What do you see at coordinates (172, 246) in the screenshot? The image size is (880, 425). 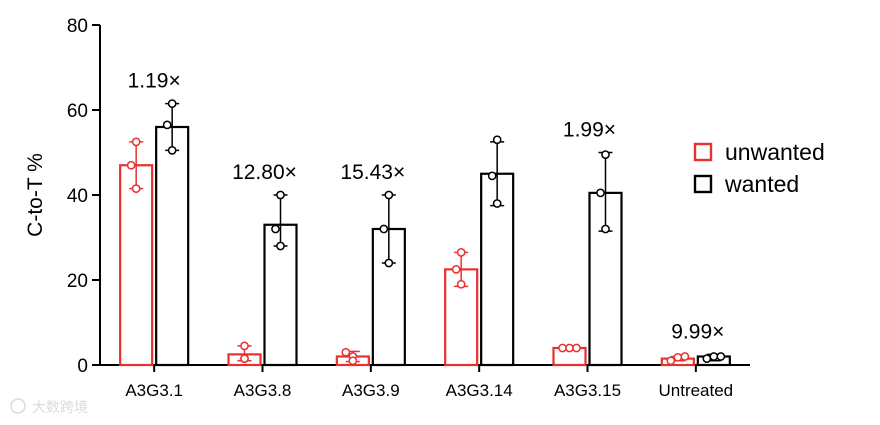 I see `bar-wanted` at bounding box center [172, 246].